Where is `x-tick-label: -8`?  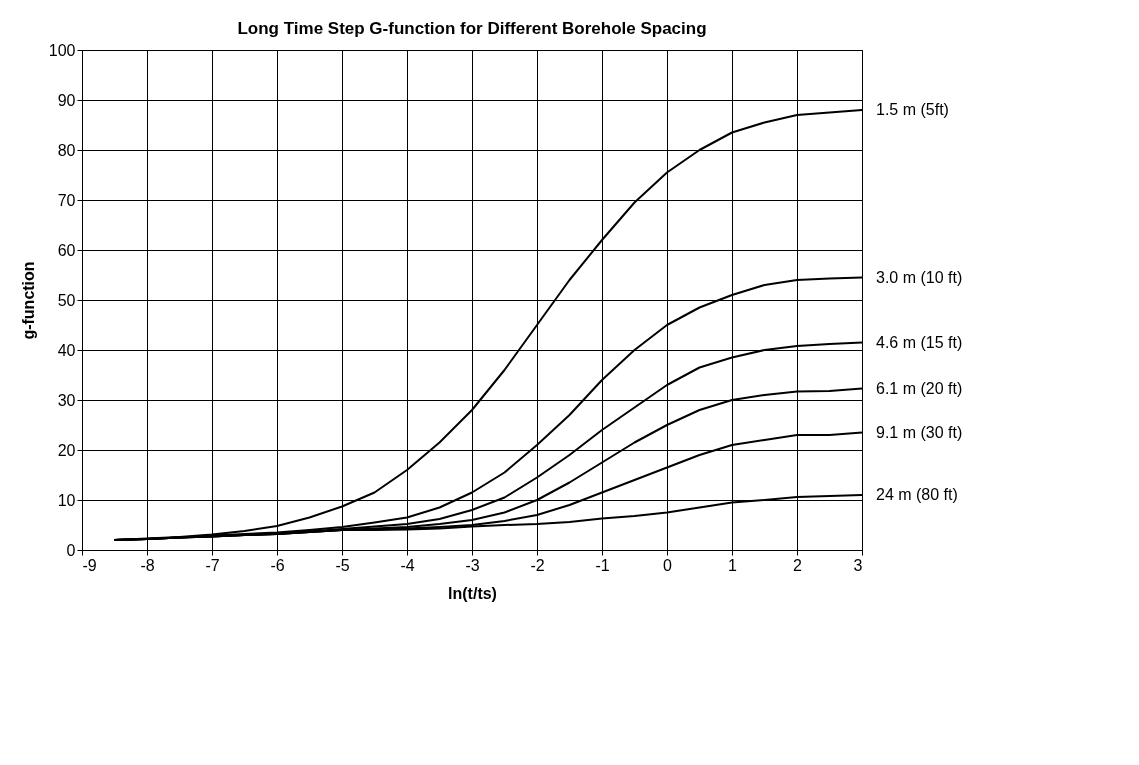
x-tick-label: -8 is located at coordinates (147, 565).